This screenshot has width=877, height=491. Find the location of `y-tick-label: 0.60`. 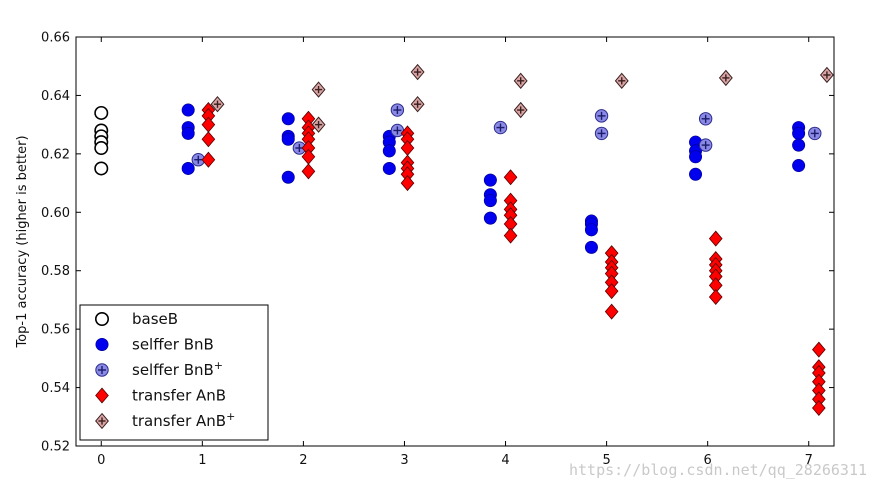

y-tick-label: 0.60 is located at coordinates (55, 213).